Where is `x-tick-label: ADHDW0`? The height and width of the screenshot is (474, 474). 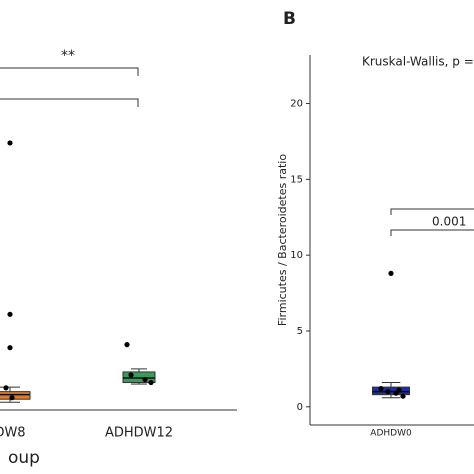
x-tick-label: ADHDW0 is located at coordinates (391, 434).